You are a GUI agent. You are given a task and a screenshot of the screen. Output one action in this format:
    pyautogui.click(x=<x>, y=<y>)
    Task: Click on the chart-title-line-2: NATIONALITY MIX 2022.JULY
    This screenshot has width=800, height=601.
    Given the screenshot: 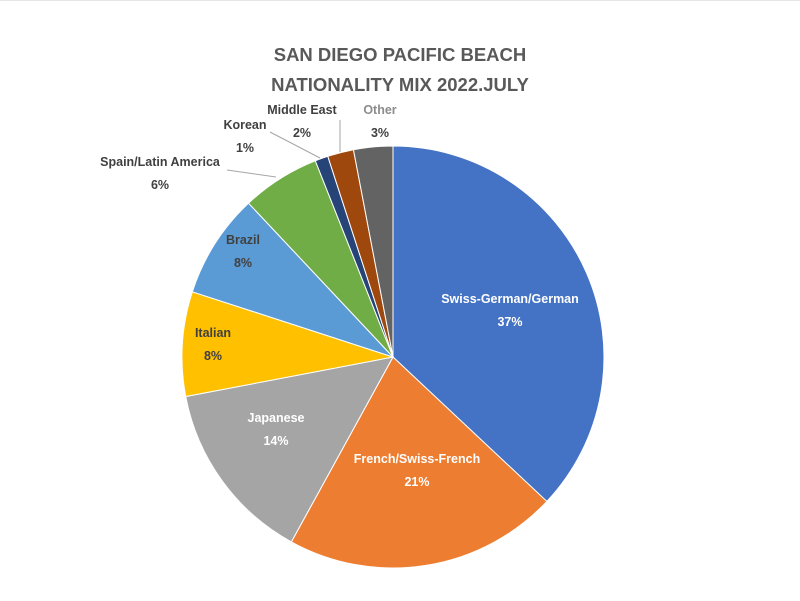 What is the action you would take?
    pyautogui.click(x=400, y=84)
    